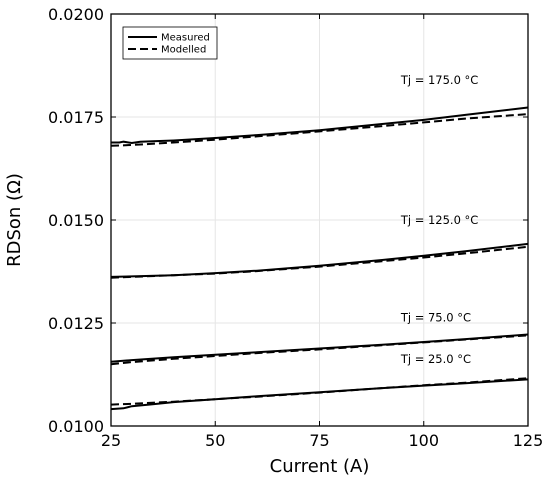  I want to click on temperature-annotation: Tj = 175.0 °C, so click(439, 80).